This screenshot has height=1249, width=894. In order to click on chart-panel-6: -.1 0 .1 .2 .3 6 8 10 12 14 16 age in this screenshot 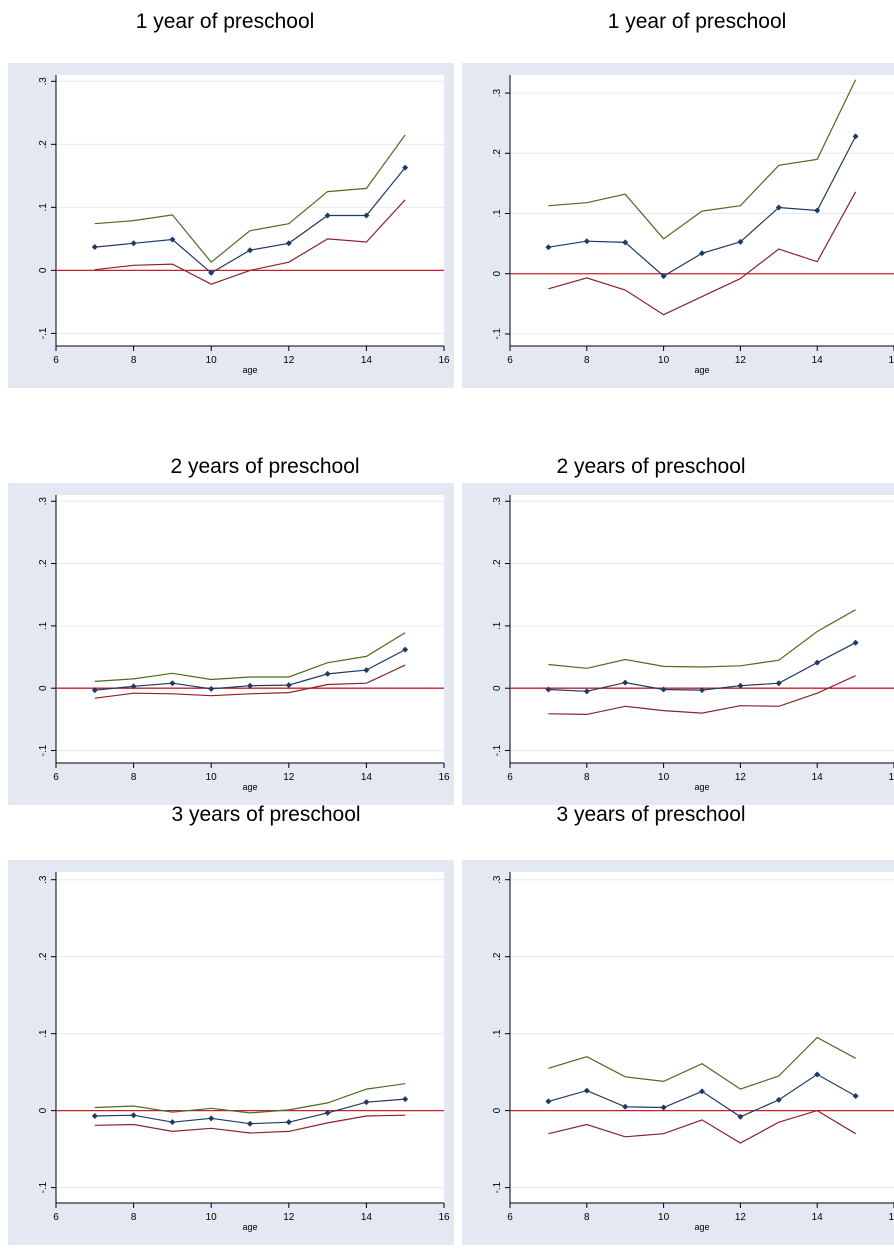, I will do `click(678, 1052)`.